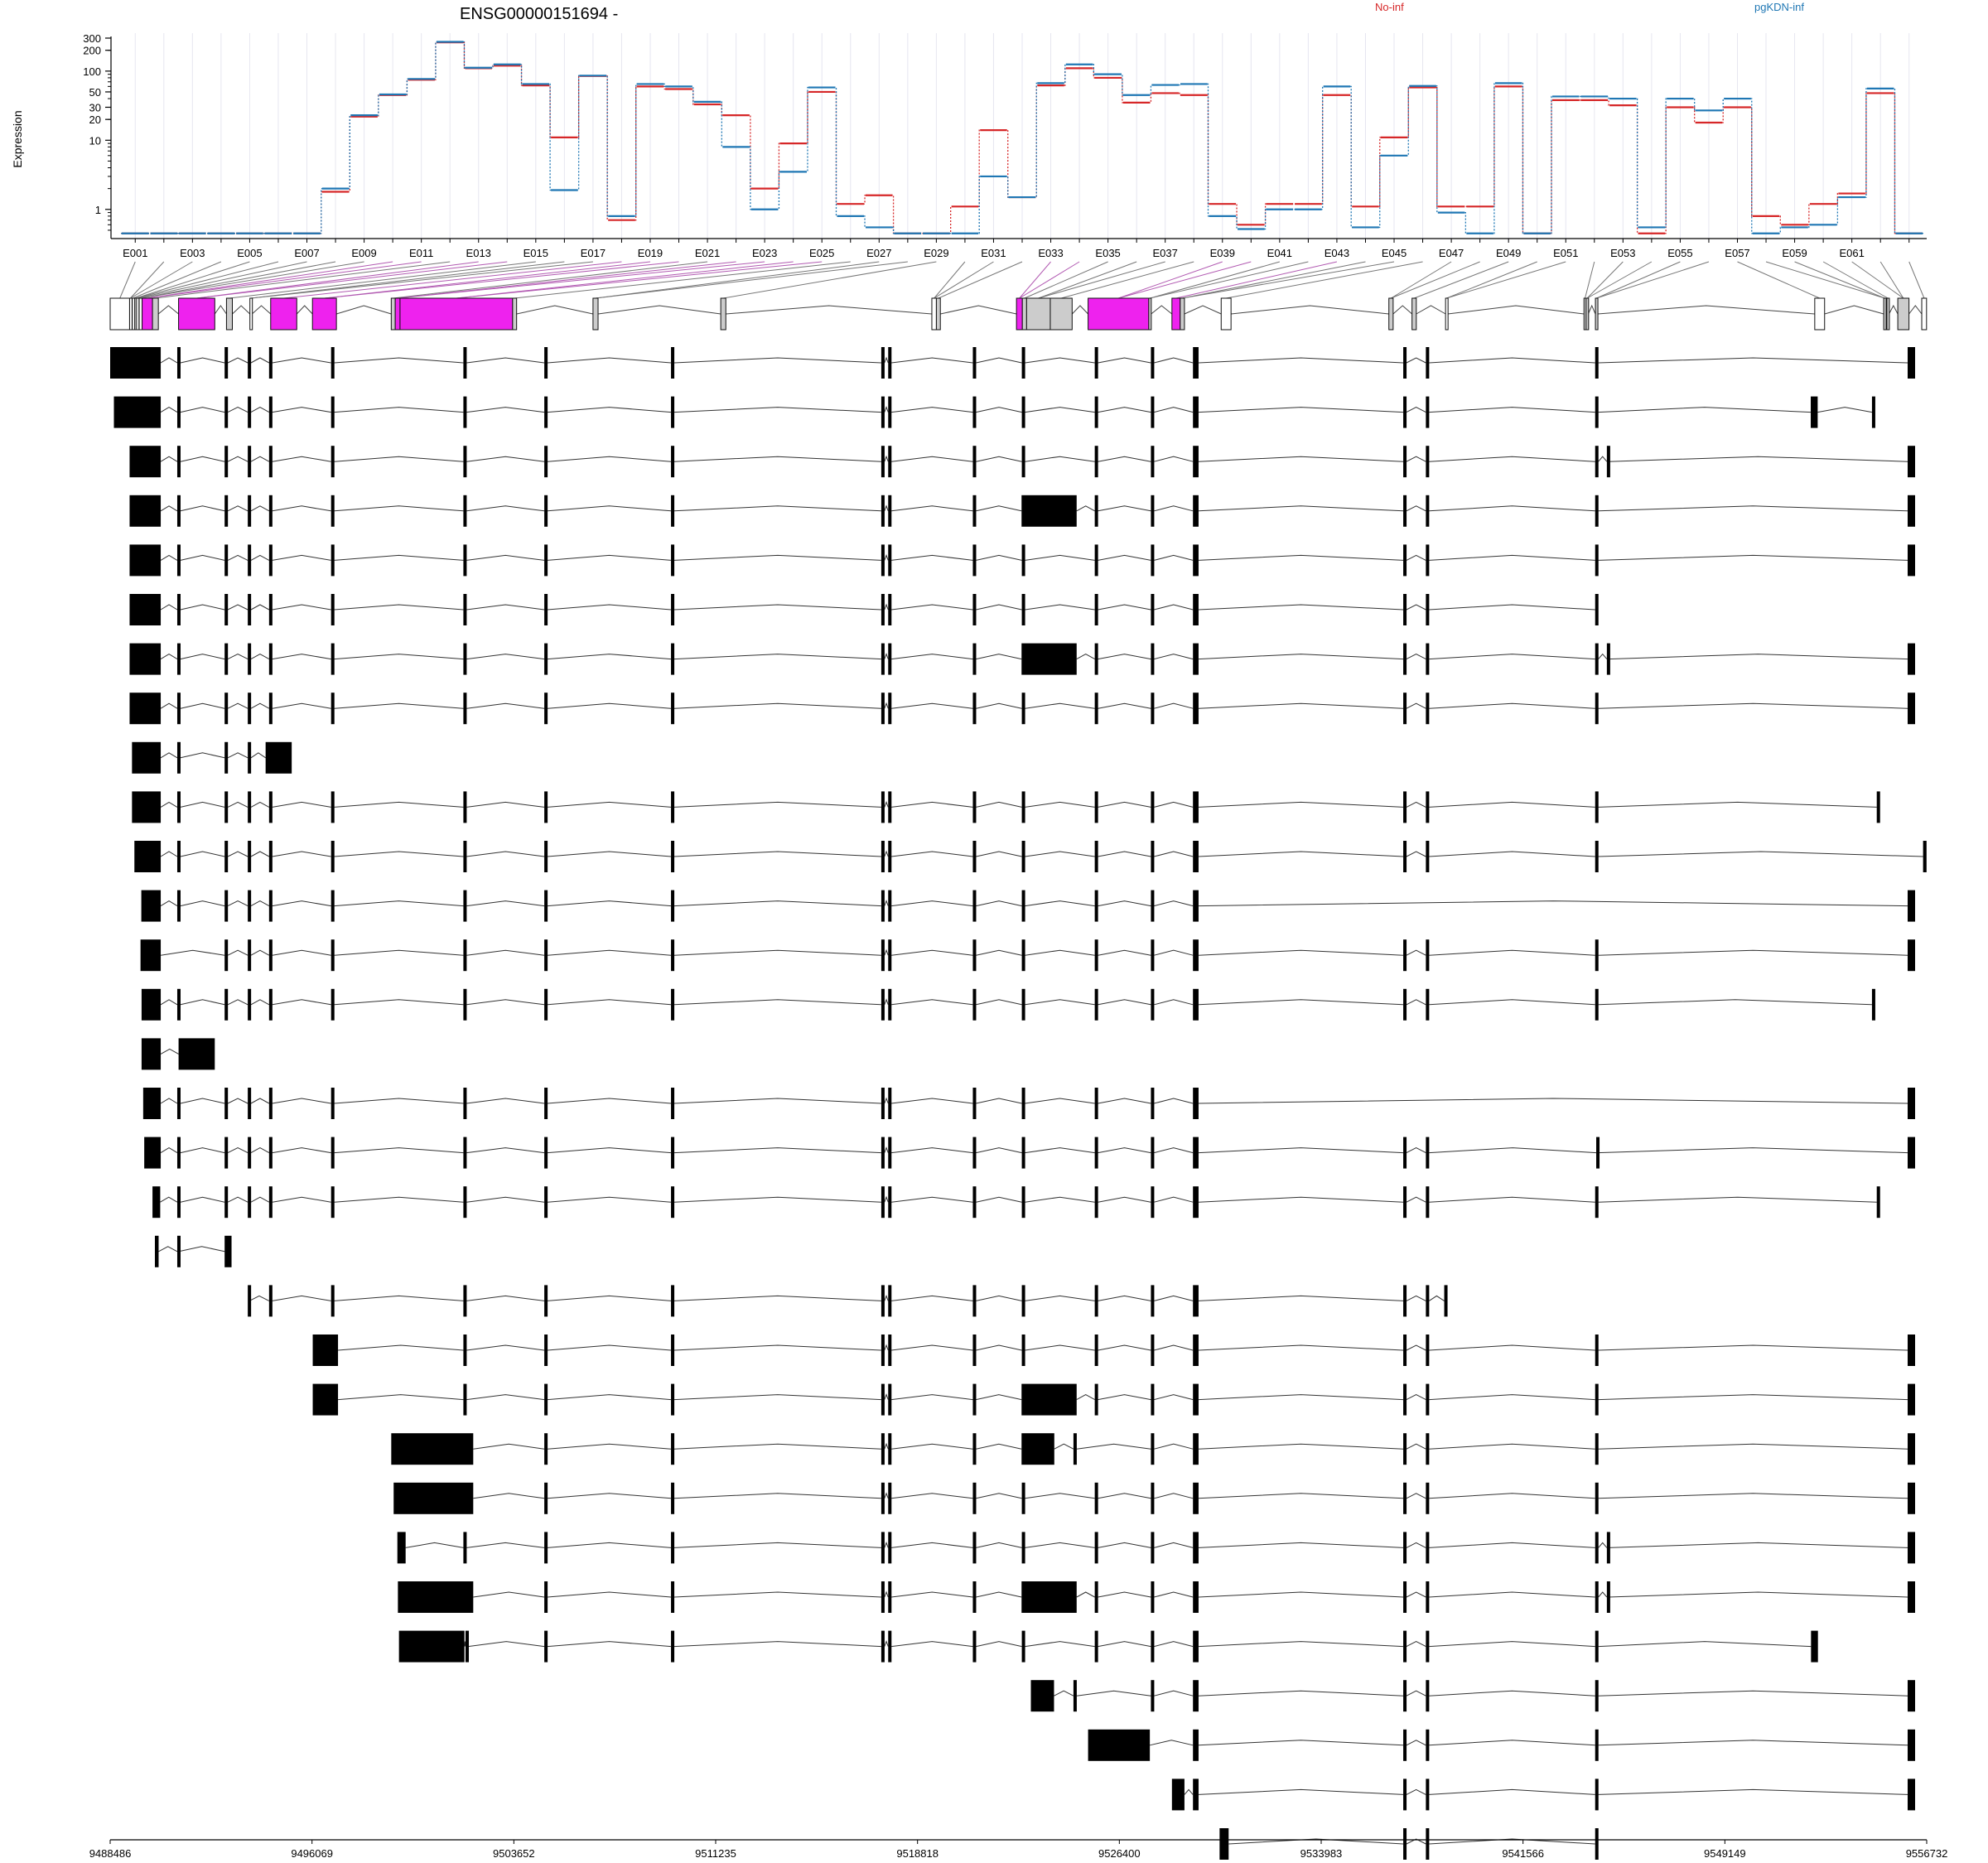 This screenshot has width=1988, height=1863. Describe the element at coordinates (1389, 7) in the screenshot. I see `legend-entry-no-inf: No-inf` at that location.